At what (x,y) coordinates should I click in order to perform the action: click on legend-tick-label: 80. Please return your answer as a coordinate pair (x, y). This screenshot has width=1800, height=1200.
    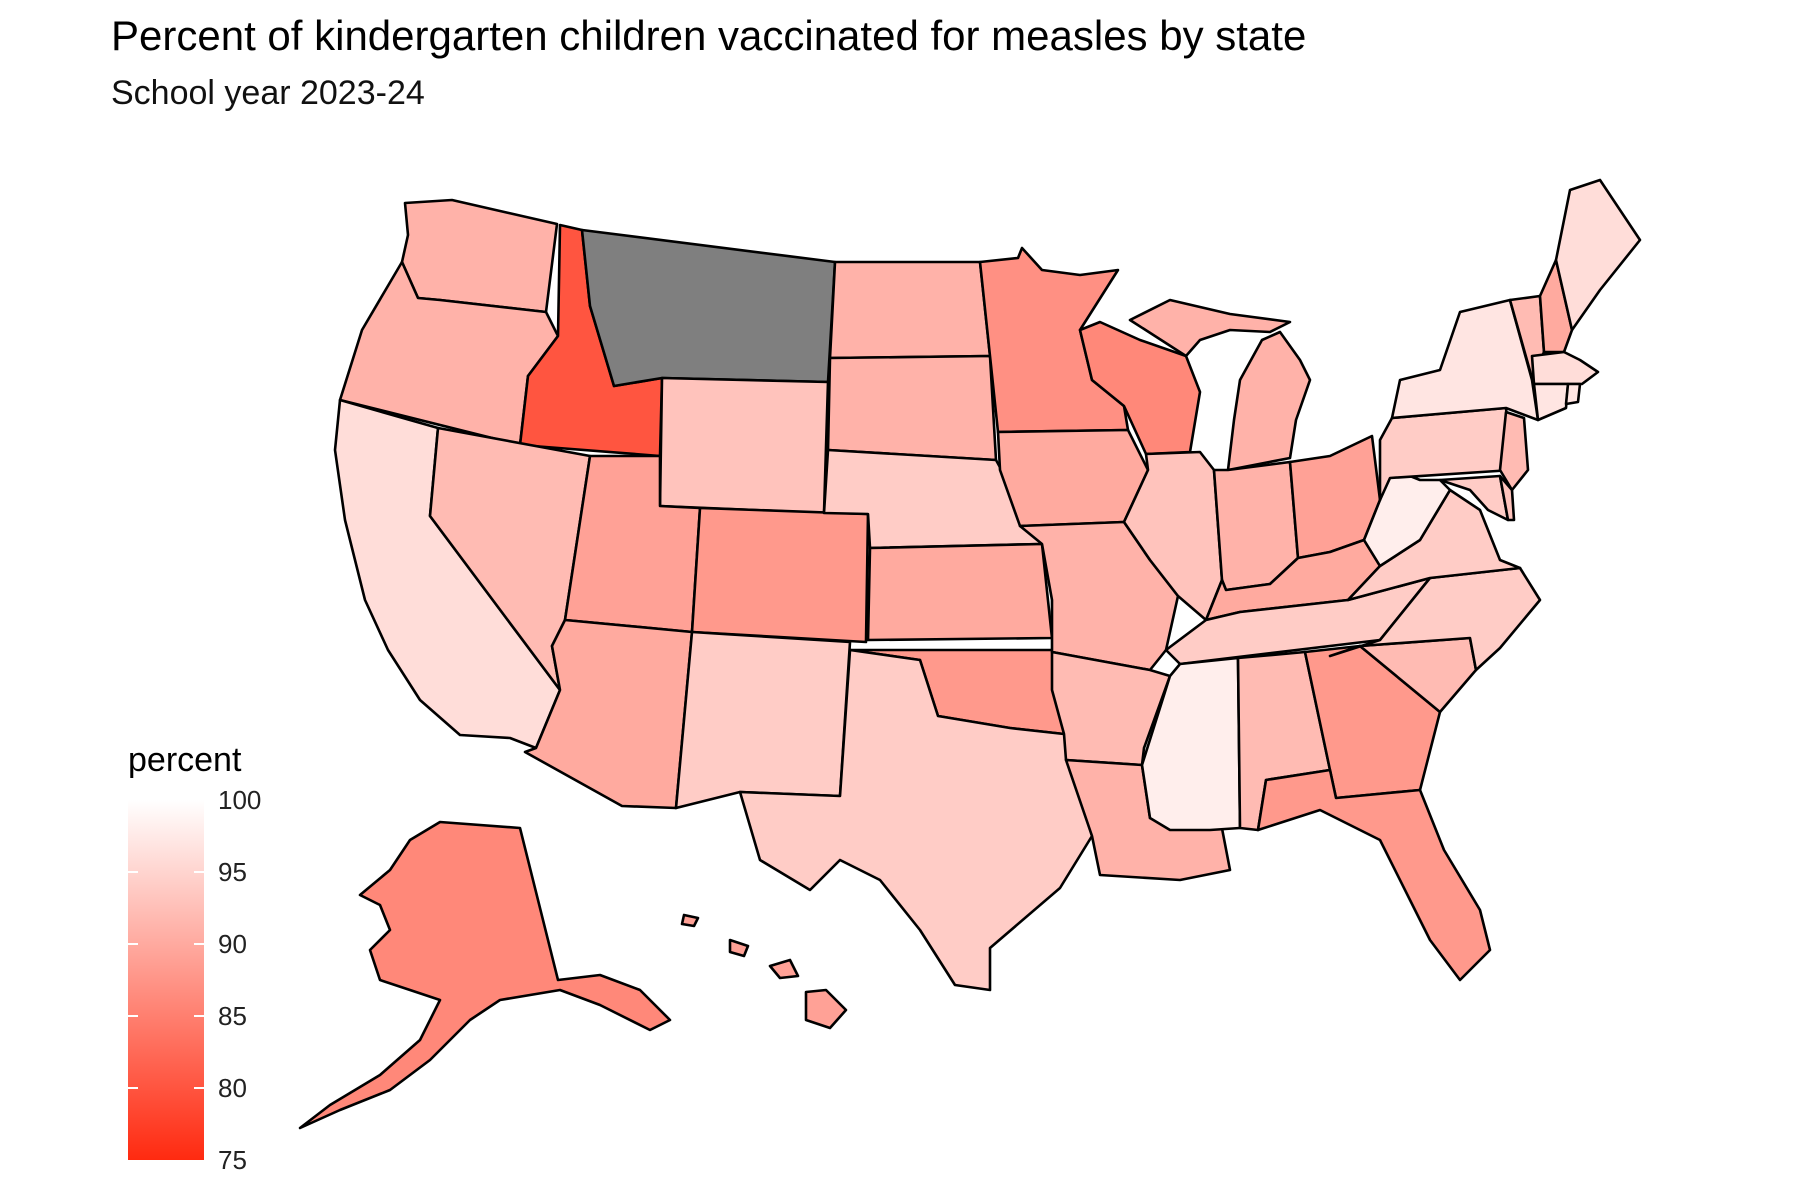
    Looking at the image, I should click on (232, 1088).